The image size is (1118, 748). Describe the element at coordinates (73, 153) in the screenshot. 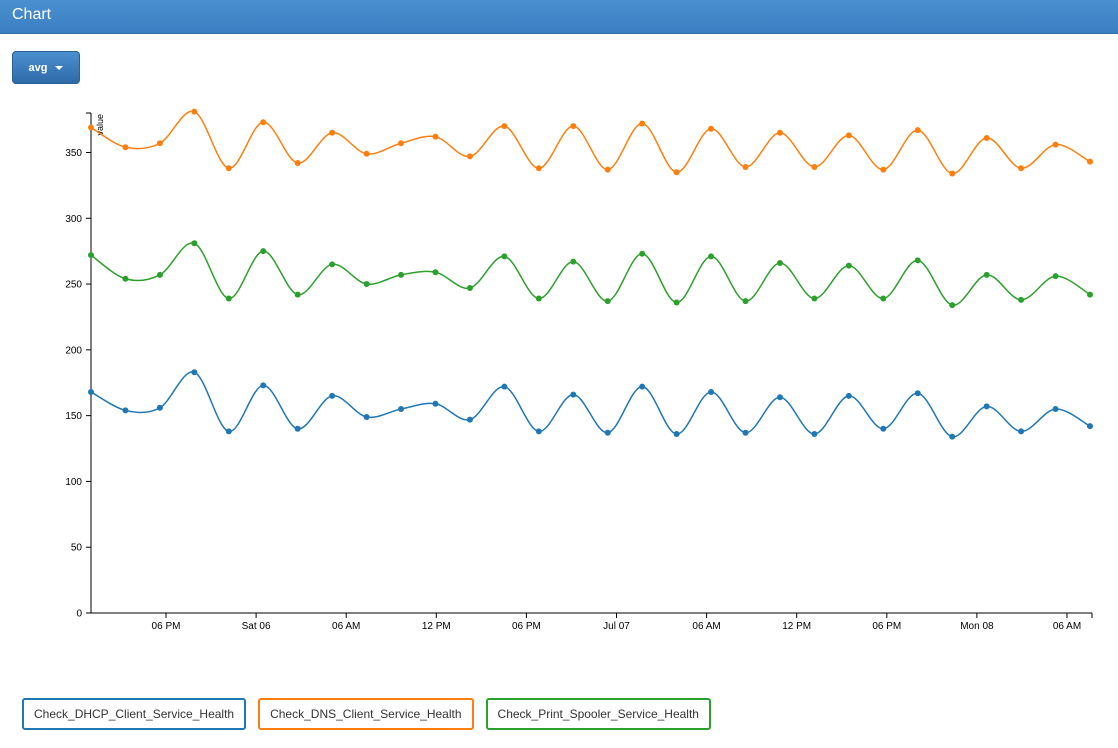

I see `y-tick-label: 350` at that location.